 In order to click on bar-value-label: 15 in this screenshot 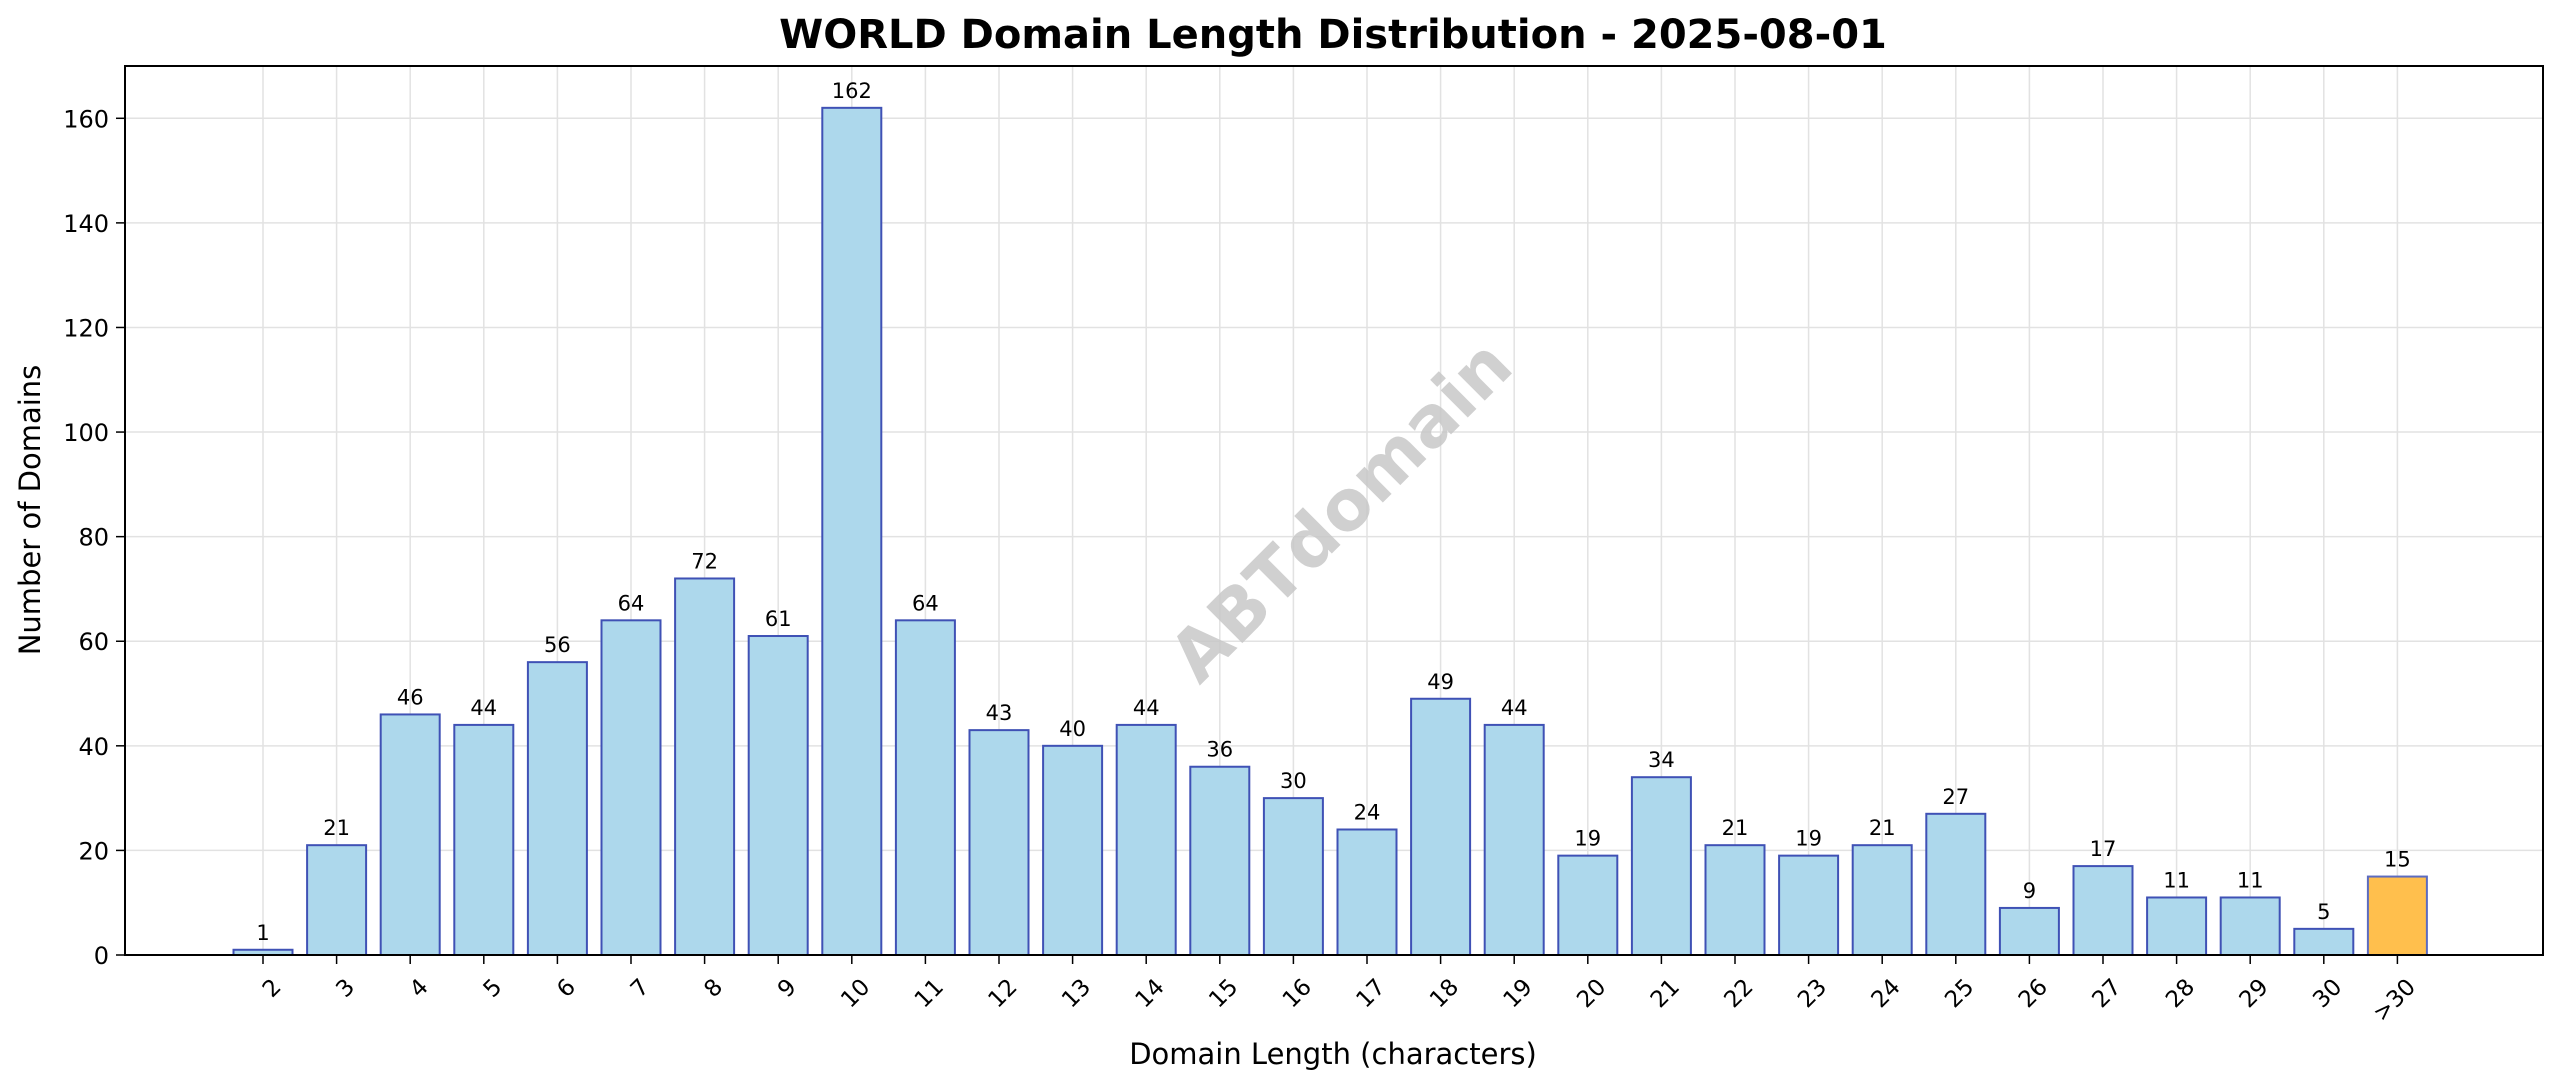, I will do `click(2397, 860)`.